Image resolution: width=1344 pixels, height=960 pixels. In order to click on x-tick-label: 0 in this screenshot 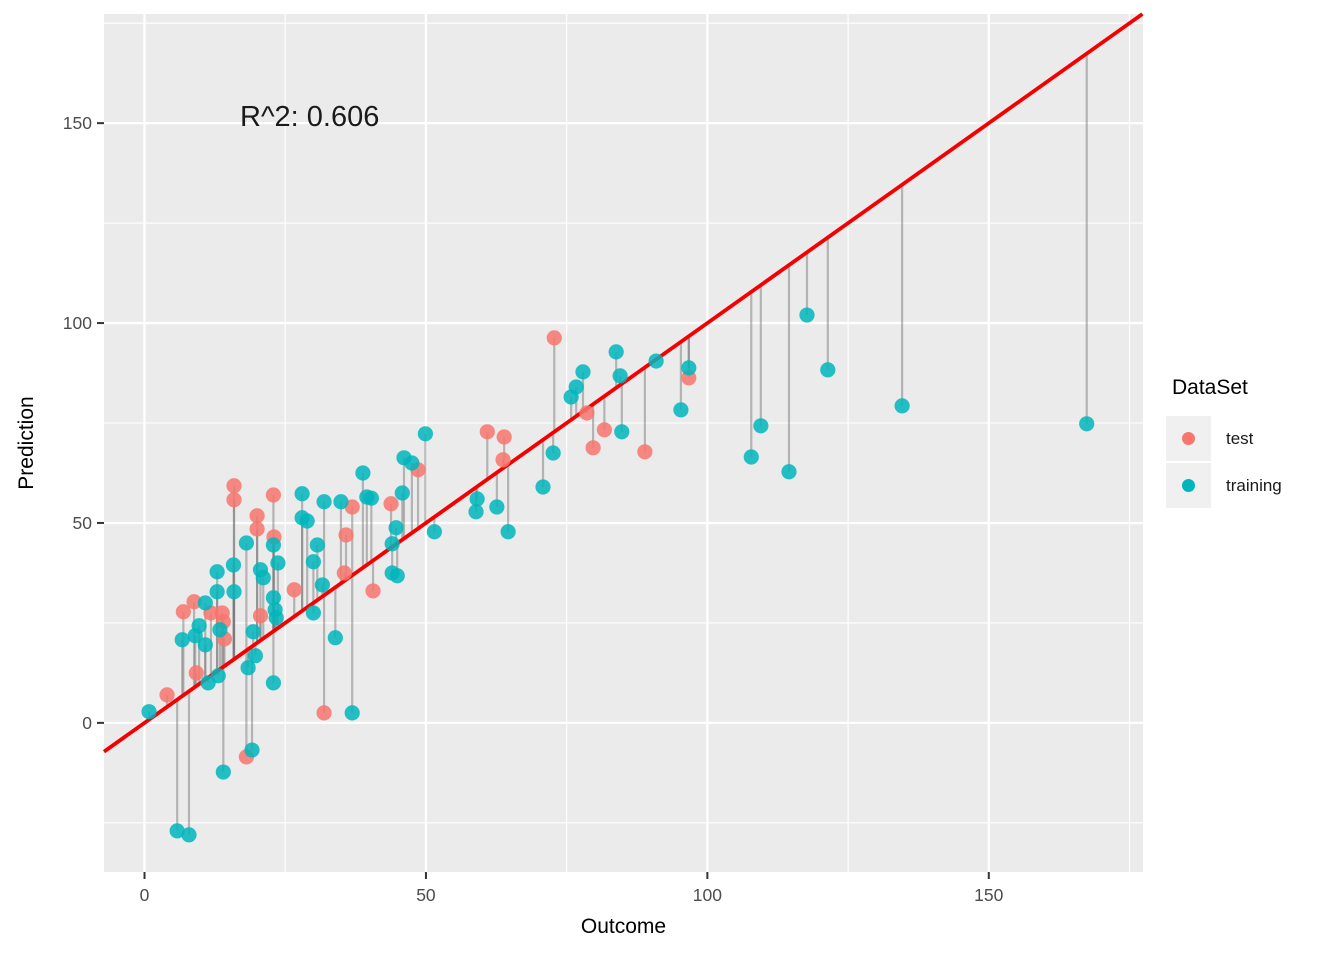, I will do `click(145, 895)`.